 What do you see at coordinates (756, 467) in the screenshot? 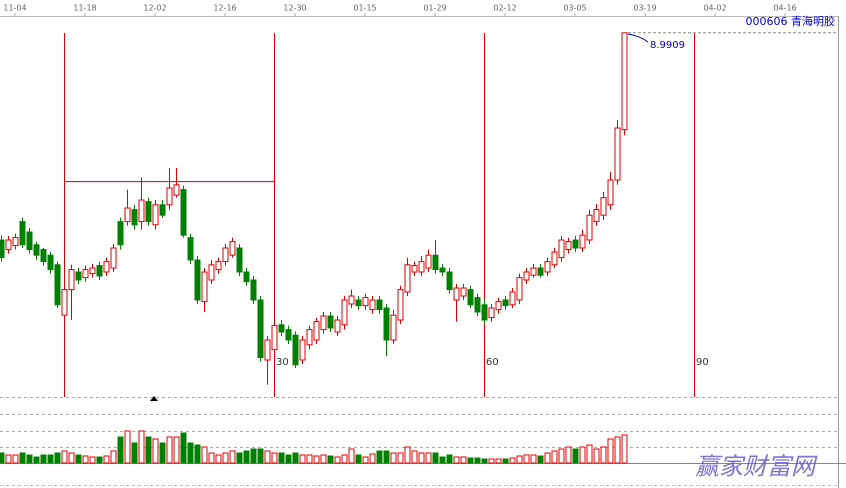
I see `watermark: 赢家财富网` at bounding box center [756, 467].